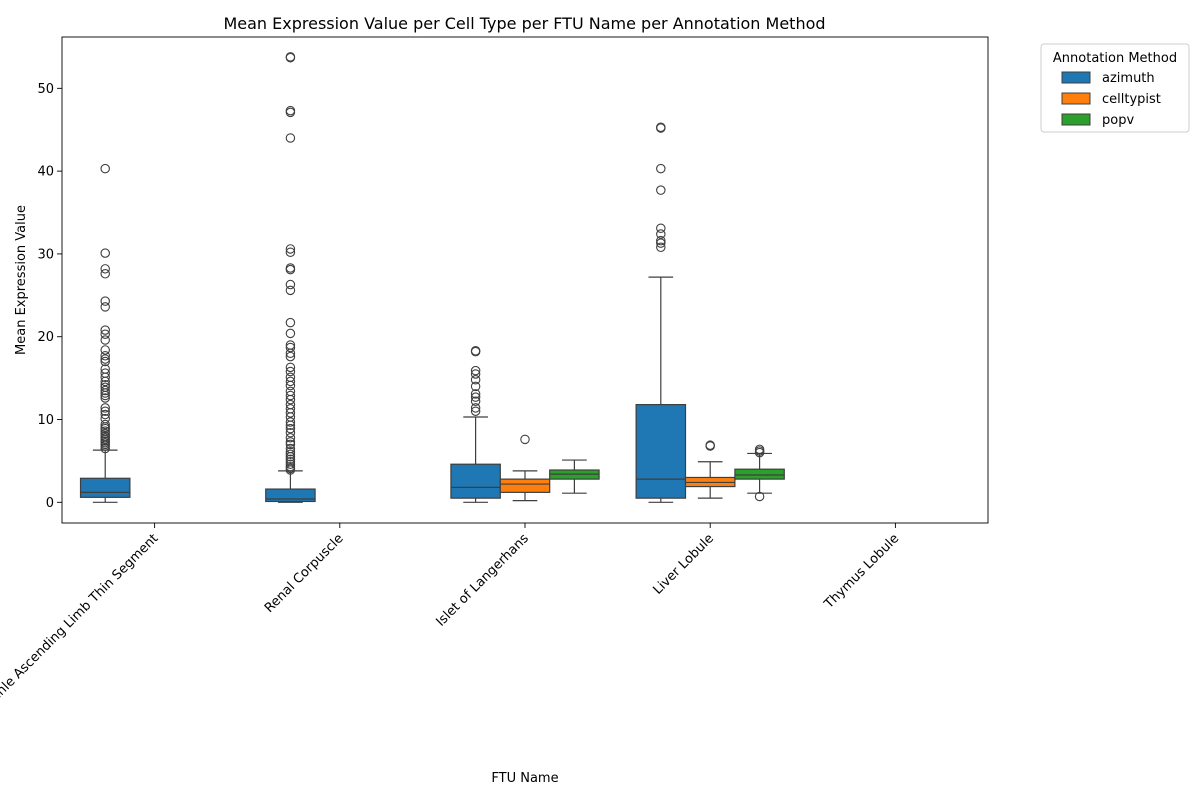 The height and width of the screenshot is (800, 1200). I want to click on box-celltypist, so click(710, 469).